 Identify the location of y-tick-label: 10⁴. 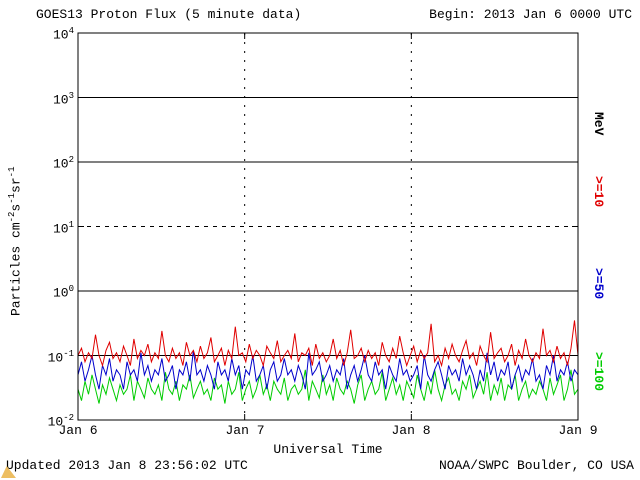
(63, 34).